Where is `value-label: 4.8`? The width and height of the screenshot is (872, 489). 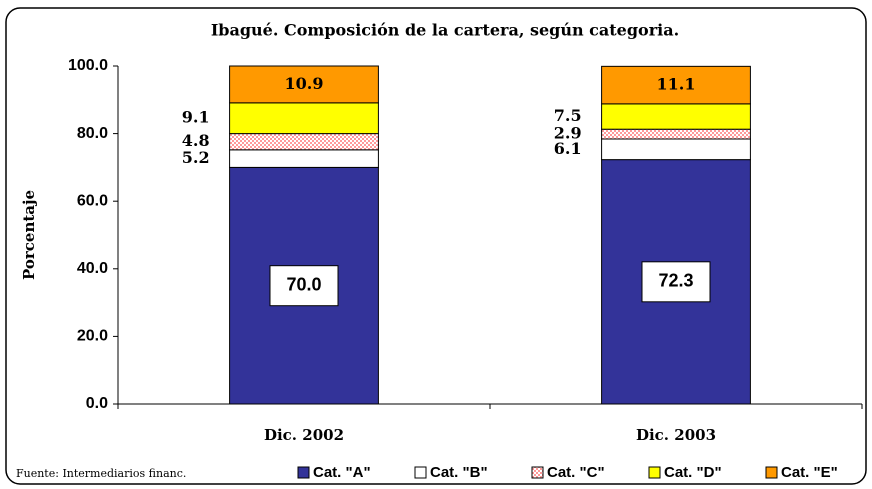 value-label: 4.8 is located at coordinates (196, 140).